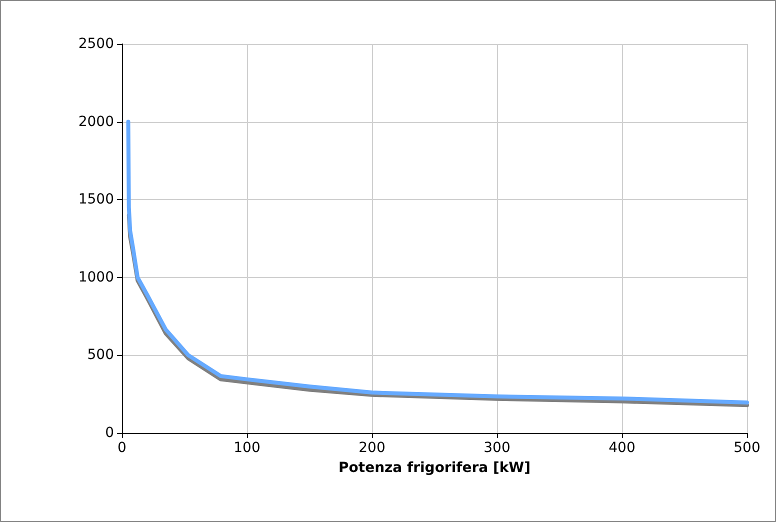 The width and height of the screenshot is (776, 522). What do you see at coordinates (372, 448) in the screenshot?
I see `x-tick-label: 200` at bounding box center [372, 448].